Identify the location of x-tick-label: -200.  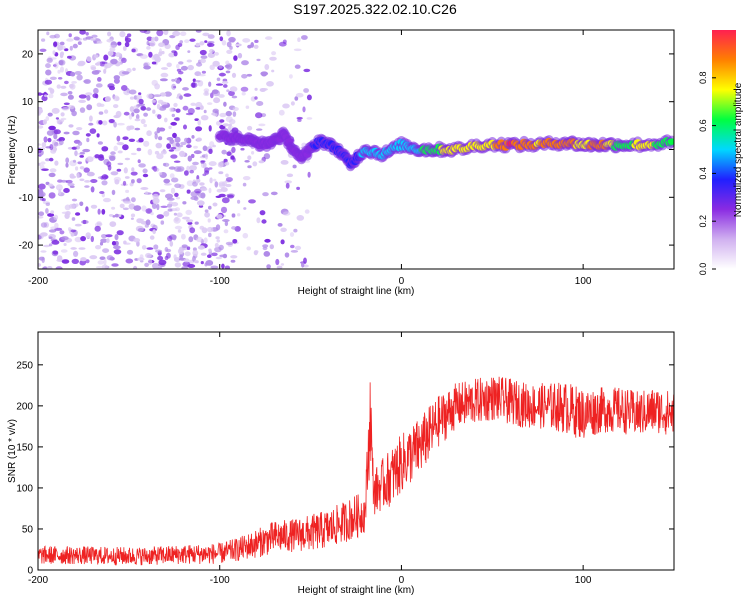
(38, 281).